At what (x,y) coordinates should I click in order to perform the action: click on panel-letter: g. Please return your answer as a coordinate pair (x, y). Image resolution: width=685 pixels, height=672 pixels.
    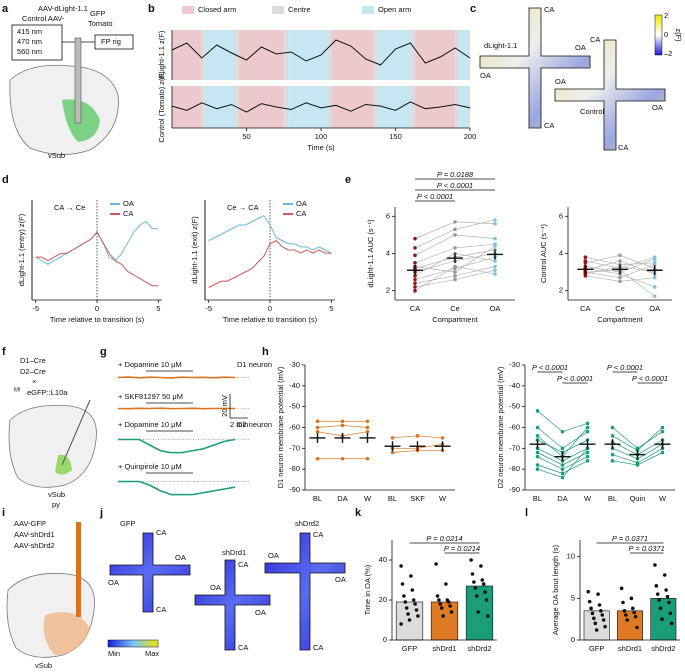
    Looking at the image, I should click on (103, 352).